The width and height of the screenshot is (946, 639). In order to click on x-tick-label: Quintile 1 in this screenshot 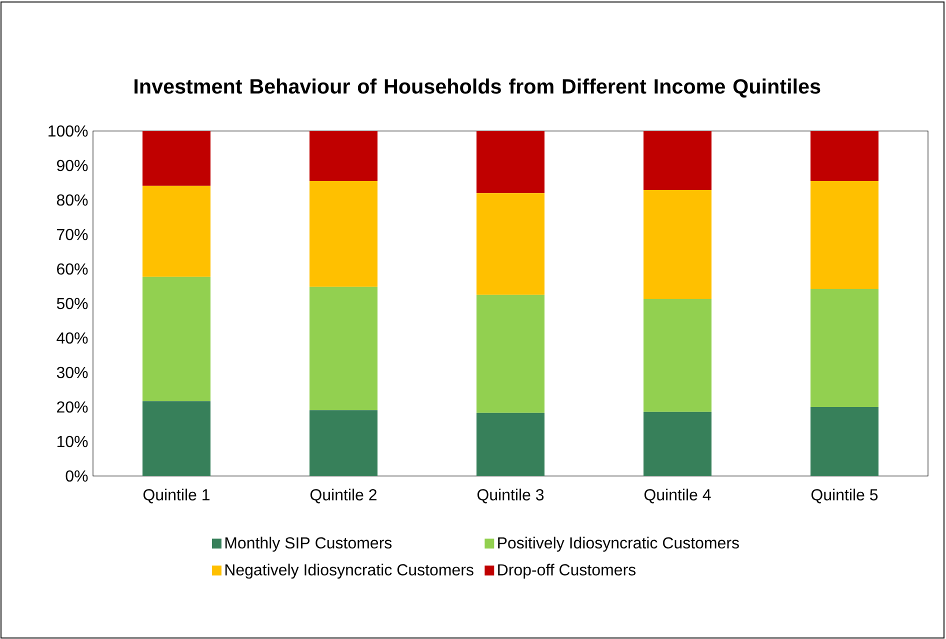, I will do `click(176, 496)`.